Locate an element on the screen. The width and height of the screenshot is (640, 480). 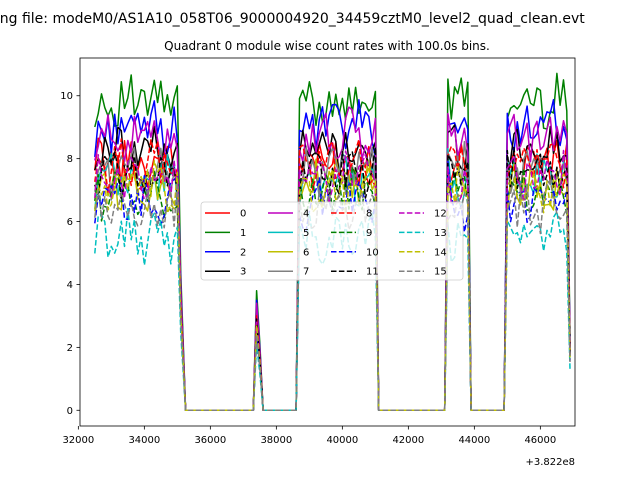
y-tick-label: 4 is located at coordinates (70, 285).